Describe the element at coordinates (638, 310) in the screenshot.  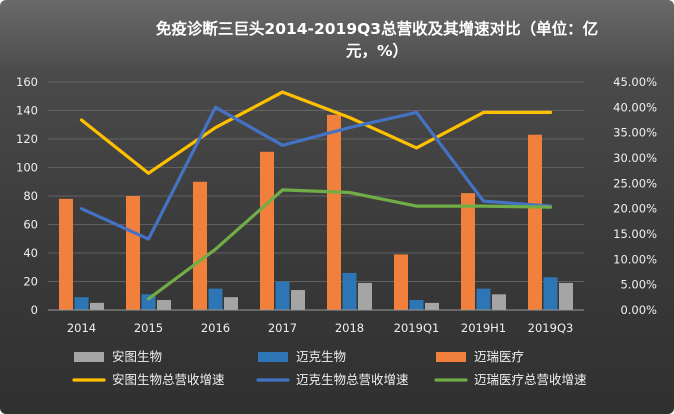
I see `right-tick-label: 0.00%` at that location.